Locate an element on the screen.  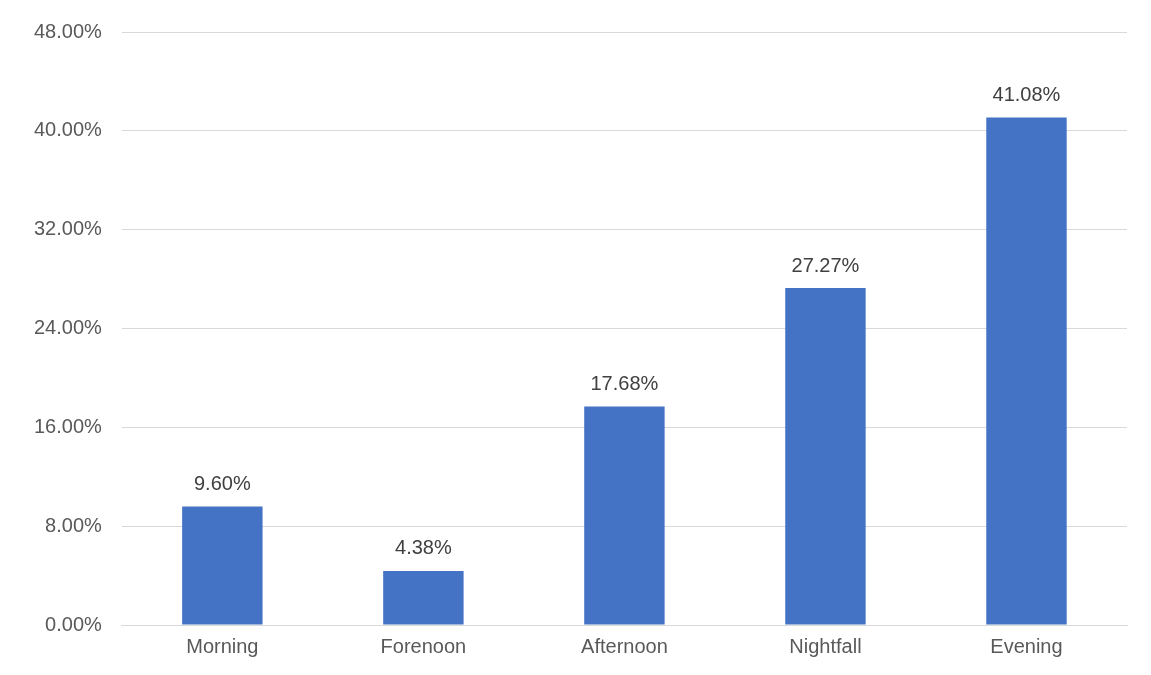
y-tick-label: 8.00% is located at coordinates (74, 524).